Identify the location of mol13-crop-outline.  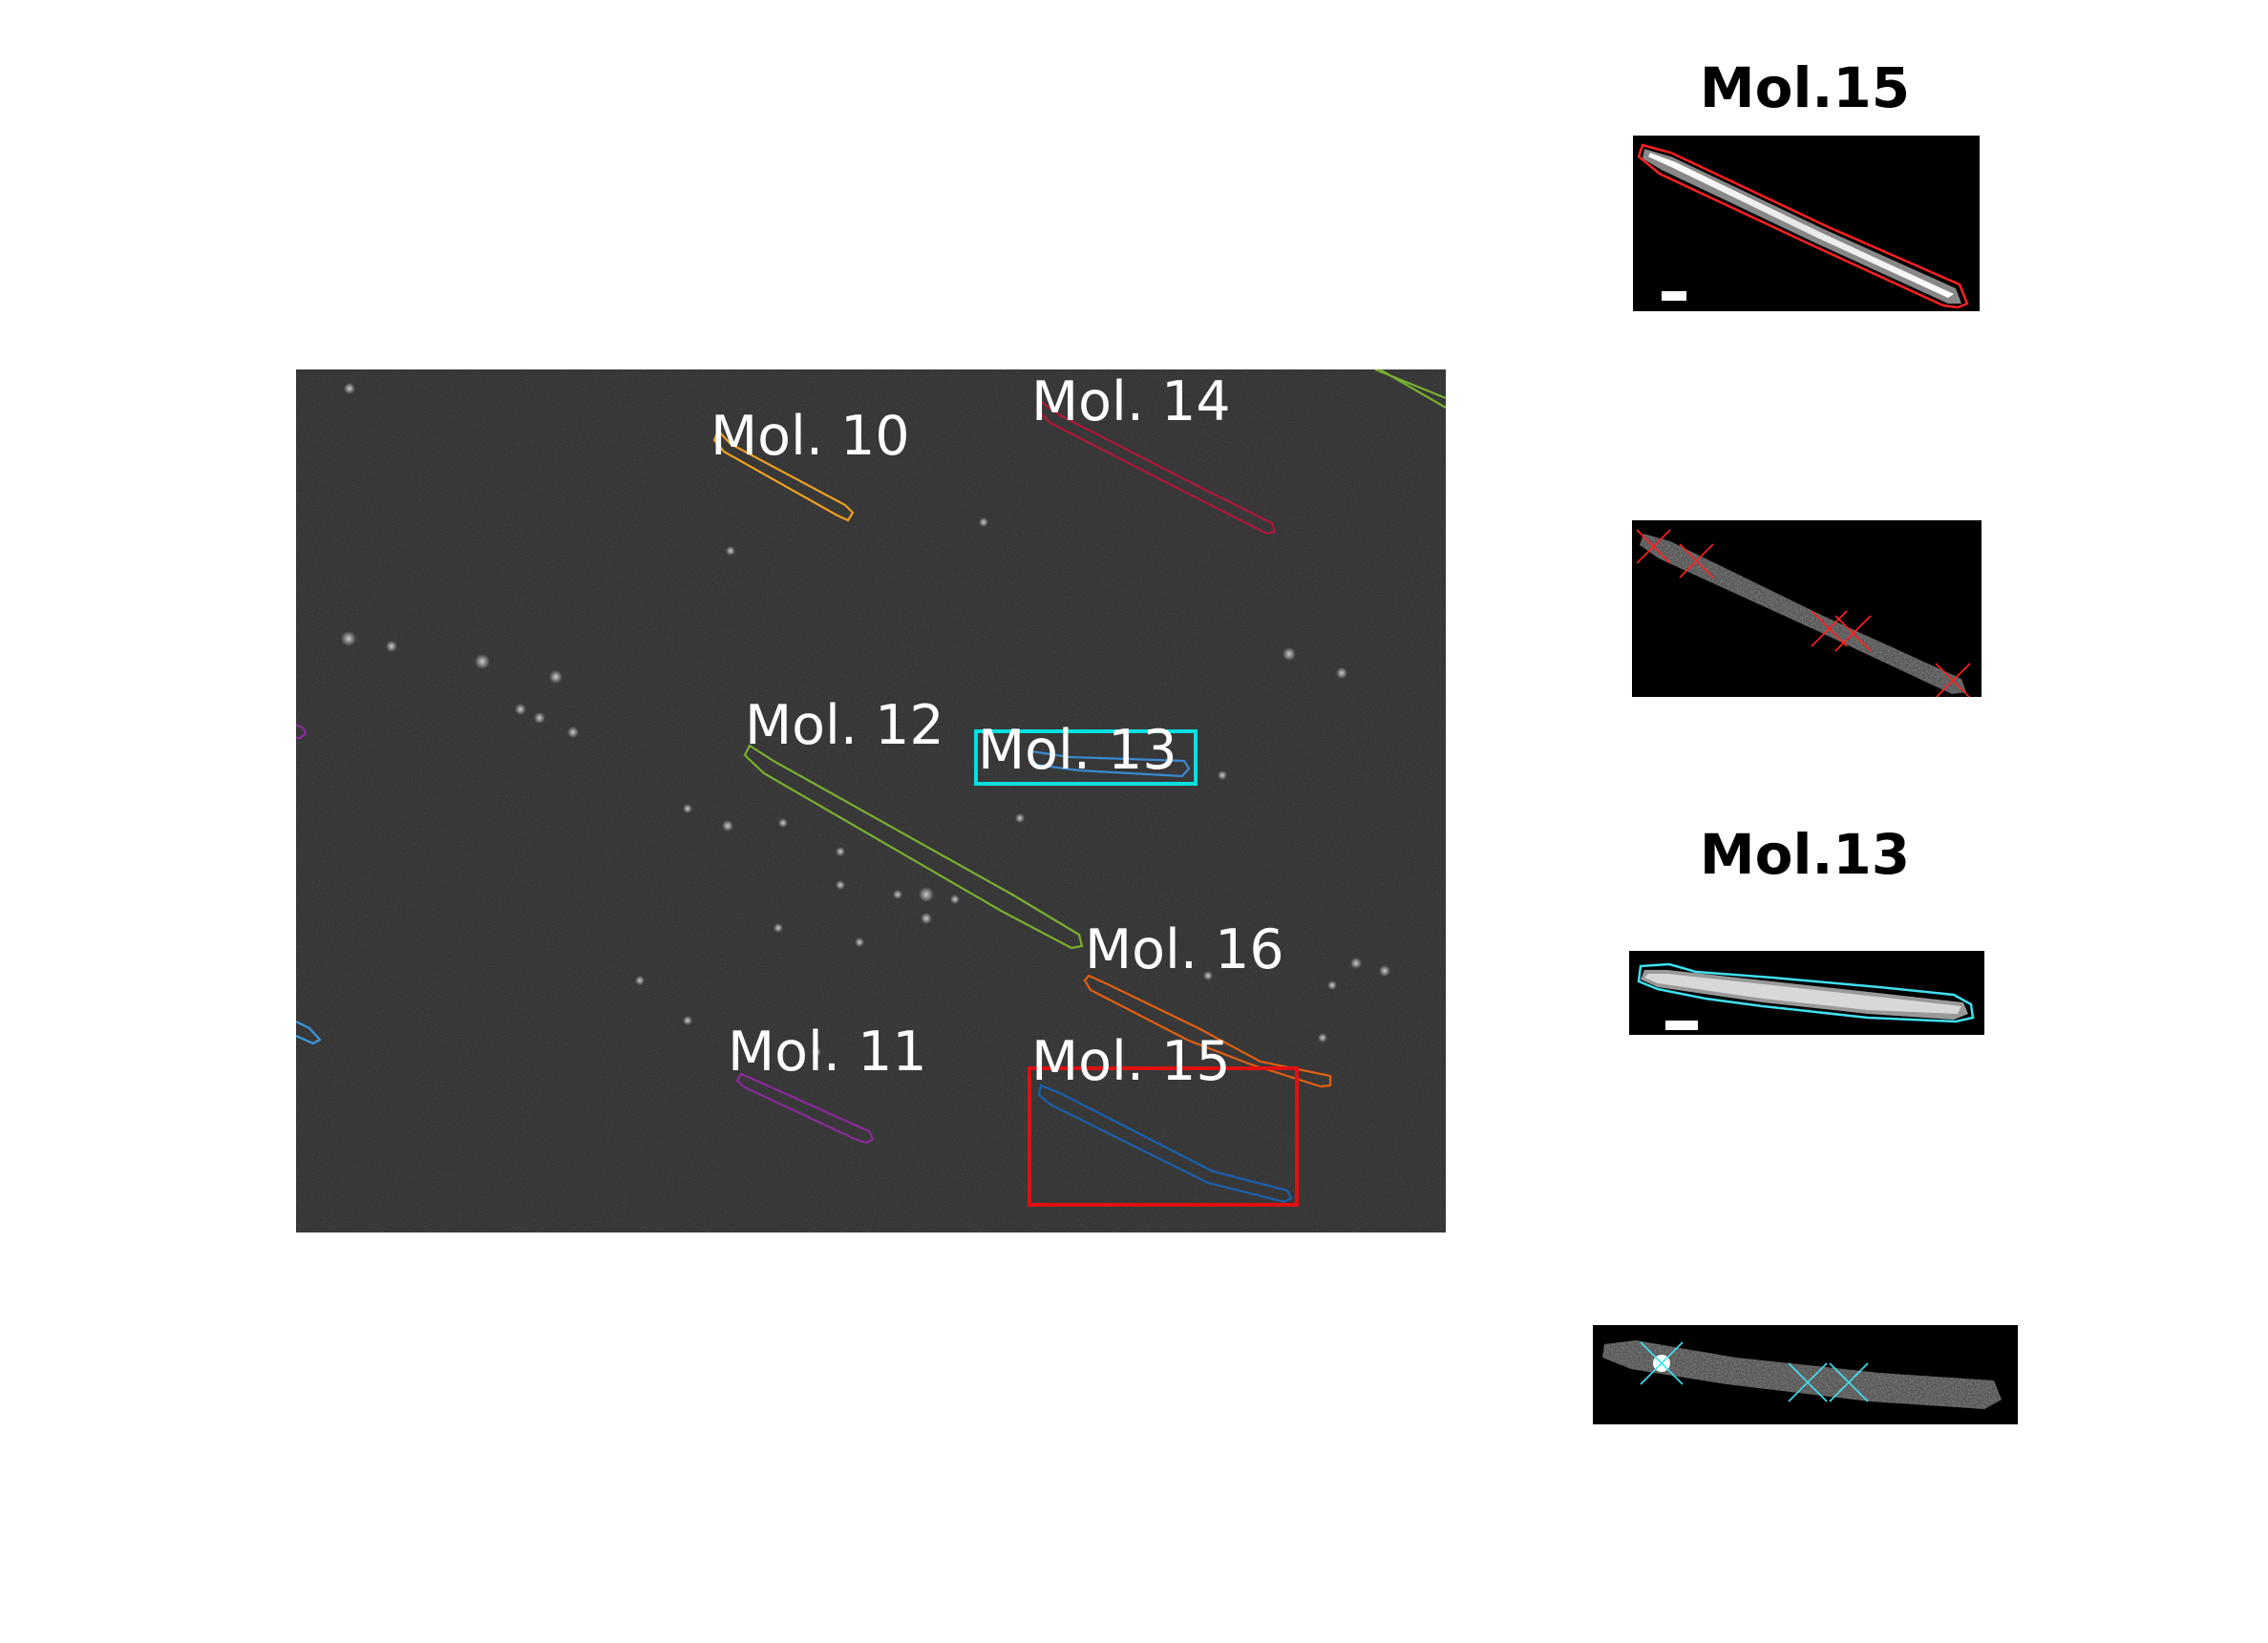
(1806, 993).